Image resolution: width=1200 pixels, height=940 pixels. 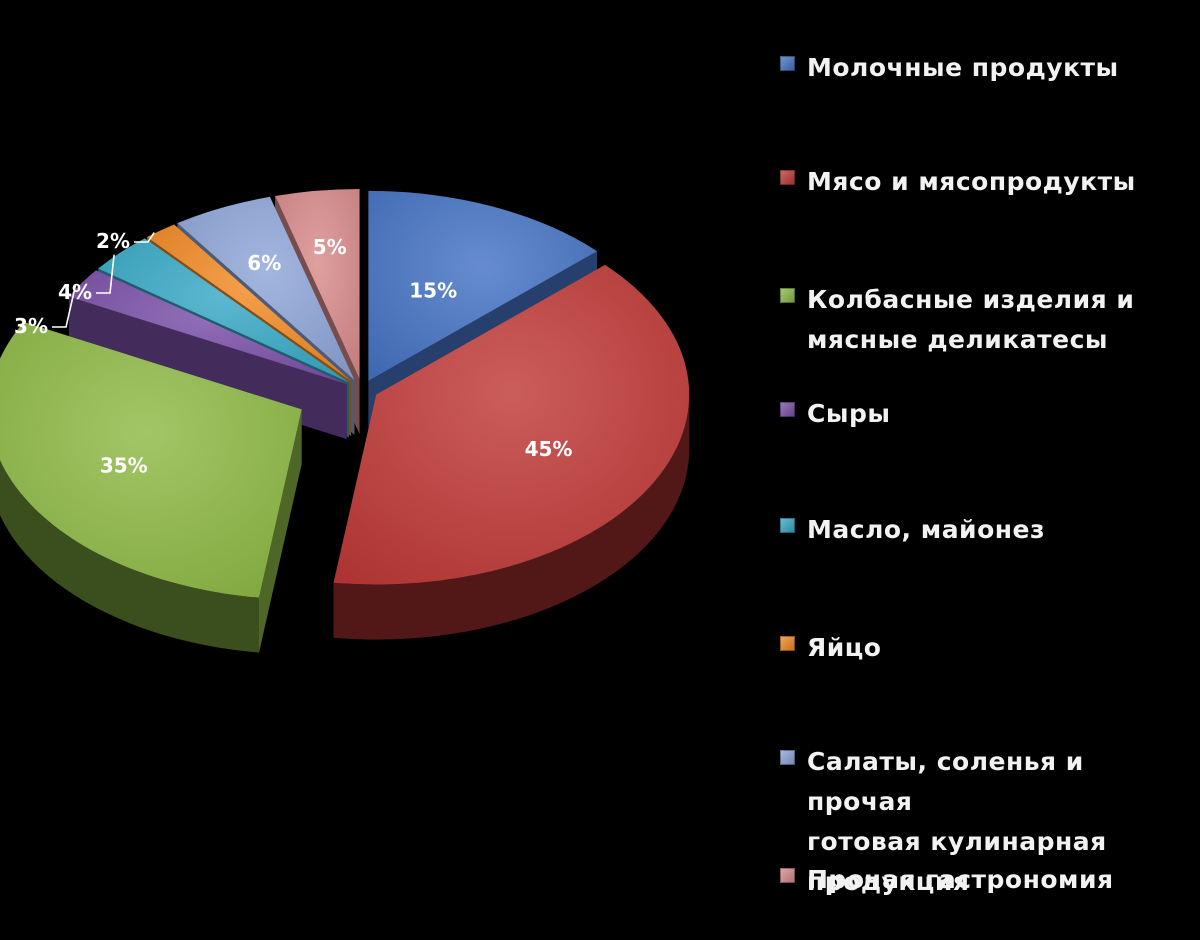 I want to click on legend-item: Мясо и мясопродукты, so click(x=958, y=182).